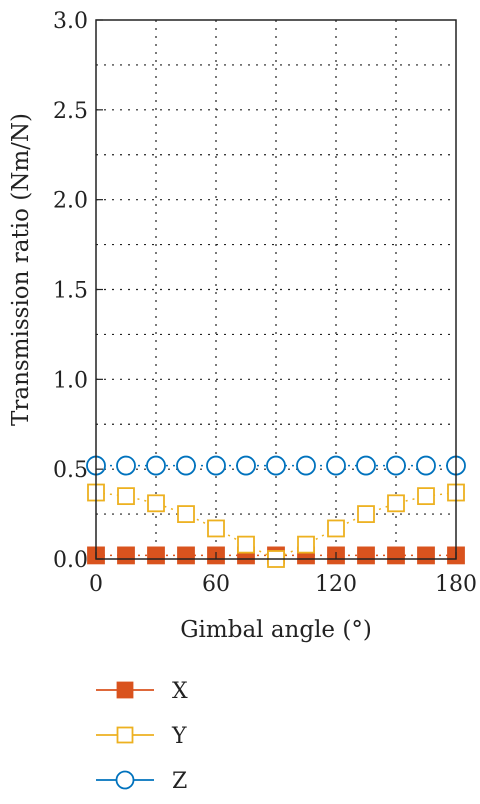 The width and height of the screenshot is (480, 804). Describe the element at coordinates (142, 691) in the screenshot. I see `legend-item-x: X` at that location.